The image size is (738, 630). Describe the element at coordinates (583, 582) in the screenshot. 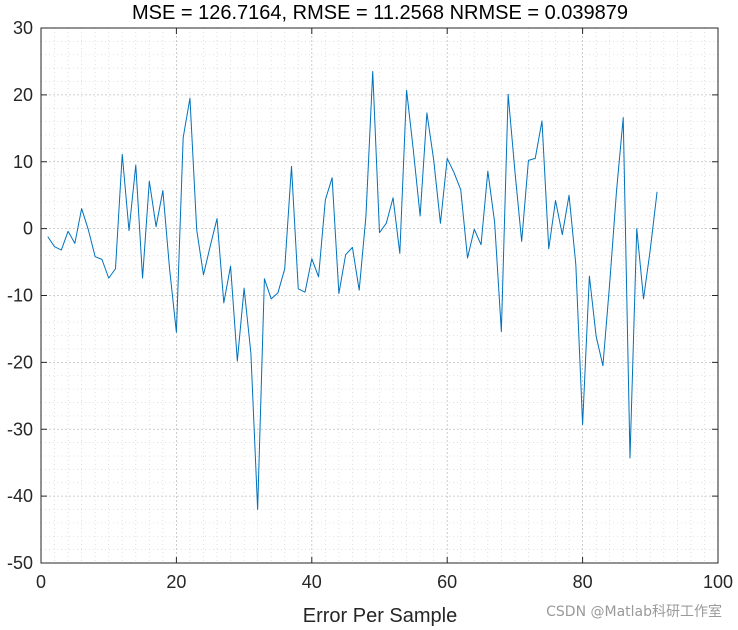

I see `x-tick-label: 80` at that location.